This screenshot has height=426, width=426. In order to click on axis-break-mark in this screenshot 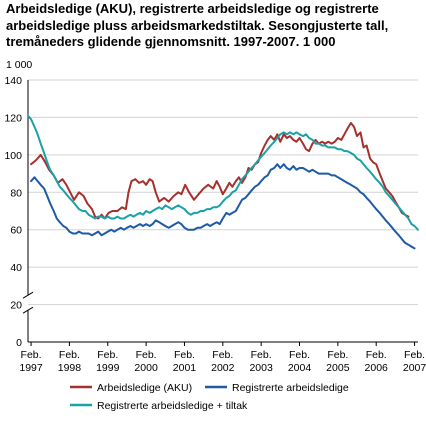, I will do `click(28, 302)`.